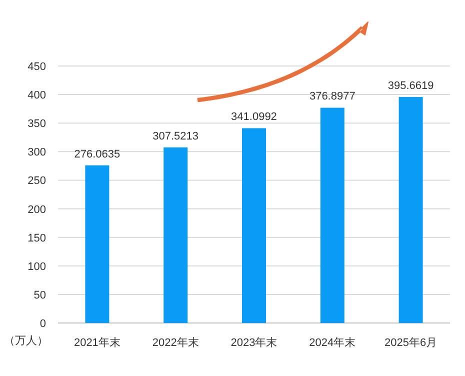 The image size is (465, 376). What do you see at coordinates (175, 136) in the screenshot?
I see `data-label: 307.5213` at bounding box center [175, 136].